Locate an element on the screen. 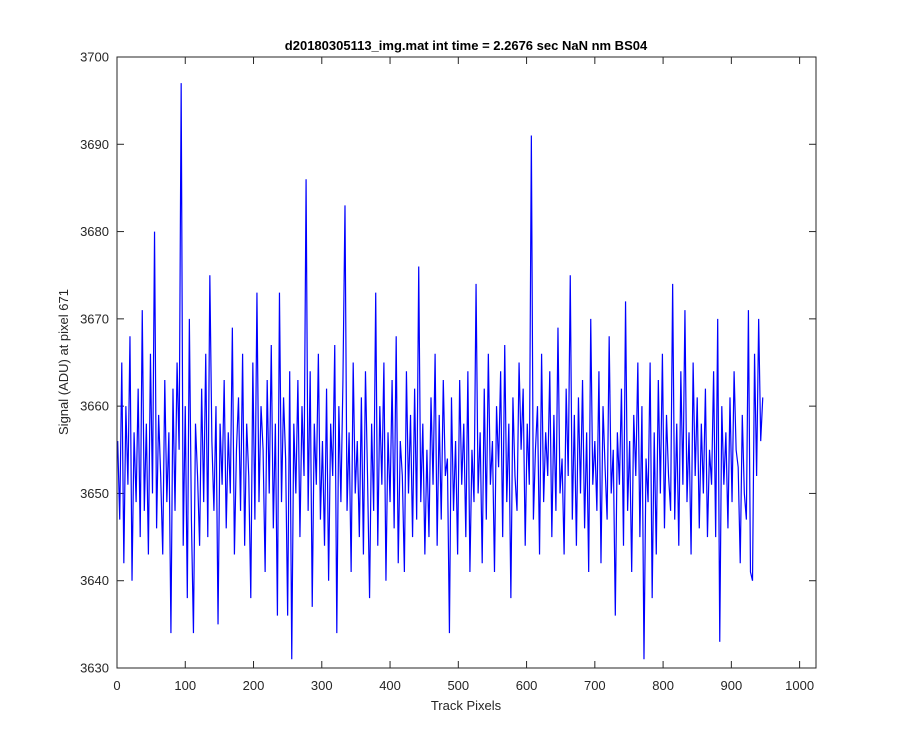 The image size is (900, 750). x-tick-label: 200 is located at coordinates (254, 685).